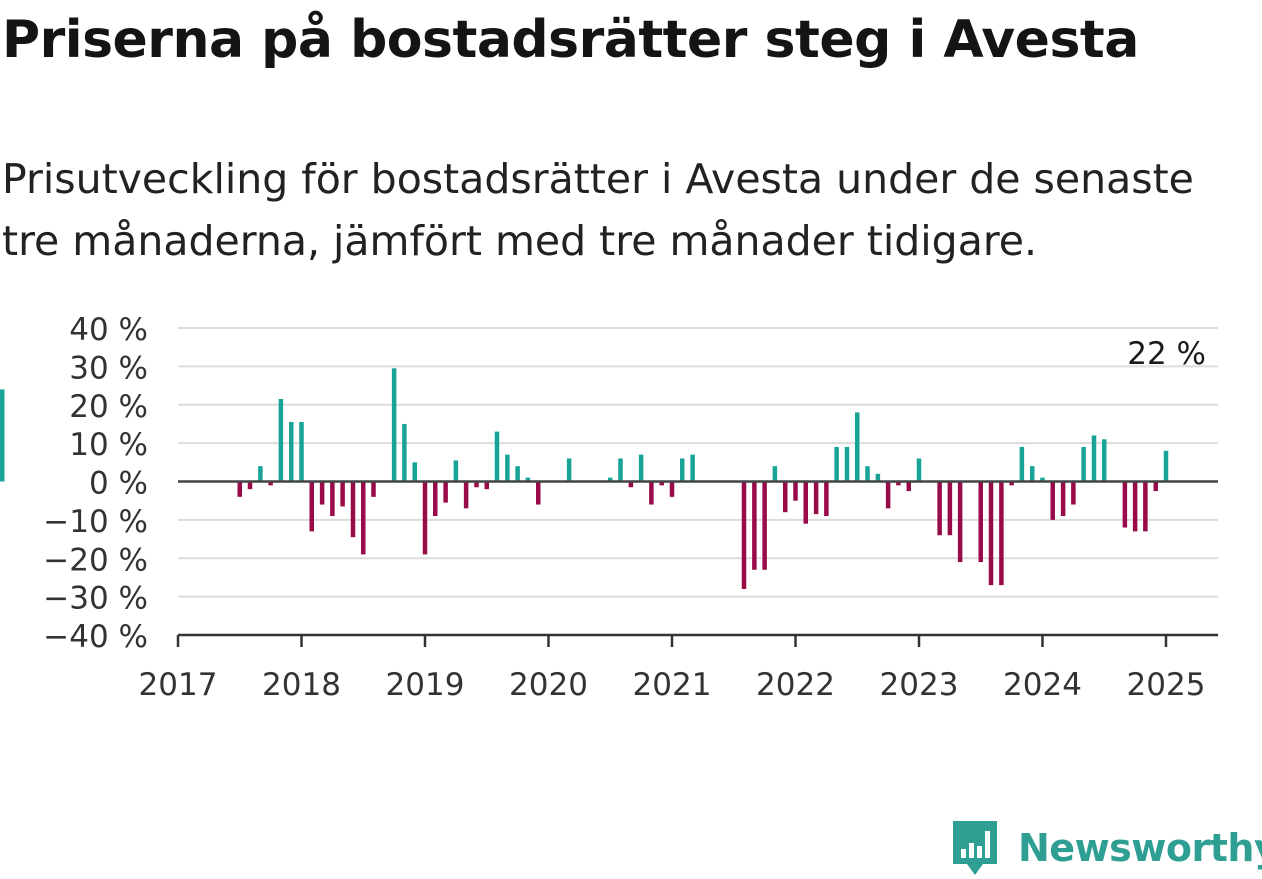  What do you see at coordinates (1166, 354) in the screenshot?
I see `value-annotation: 22 %` at bounding box center [1166, 354].